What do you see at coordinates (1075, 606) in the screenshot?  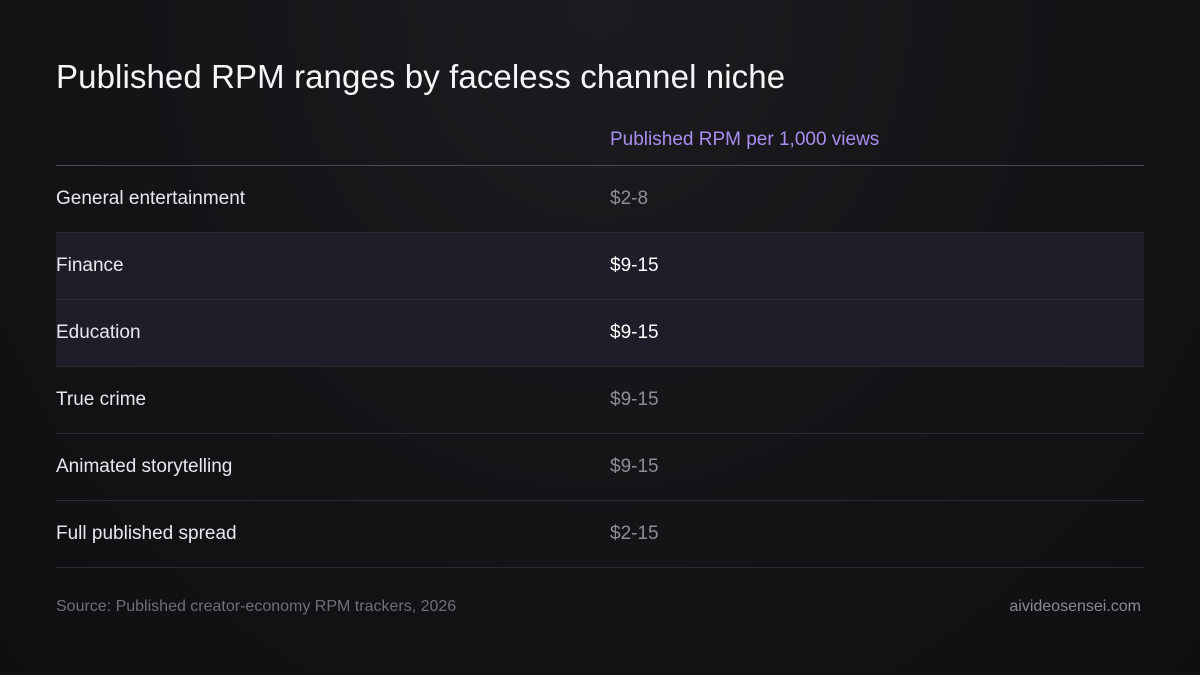 I see `site-credit: aivideosensei.com` at bounding box center [1075, 606].